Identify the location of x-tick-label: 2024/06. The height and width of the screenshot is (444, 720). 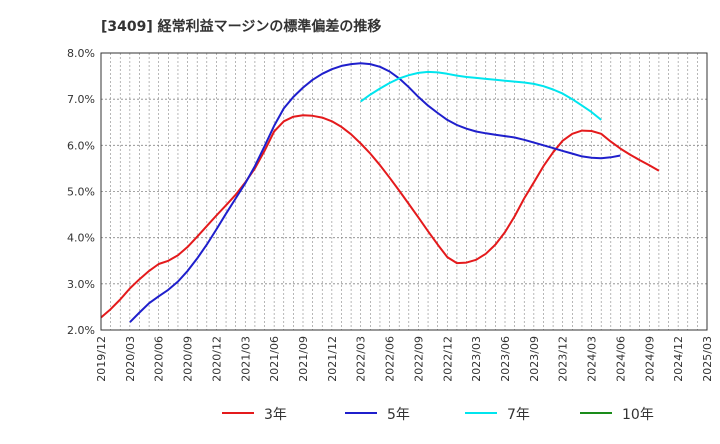
(620, 359).